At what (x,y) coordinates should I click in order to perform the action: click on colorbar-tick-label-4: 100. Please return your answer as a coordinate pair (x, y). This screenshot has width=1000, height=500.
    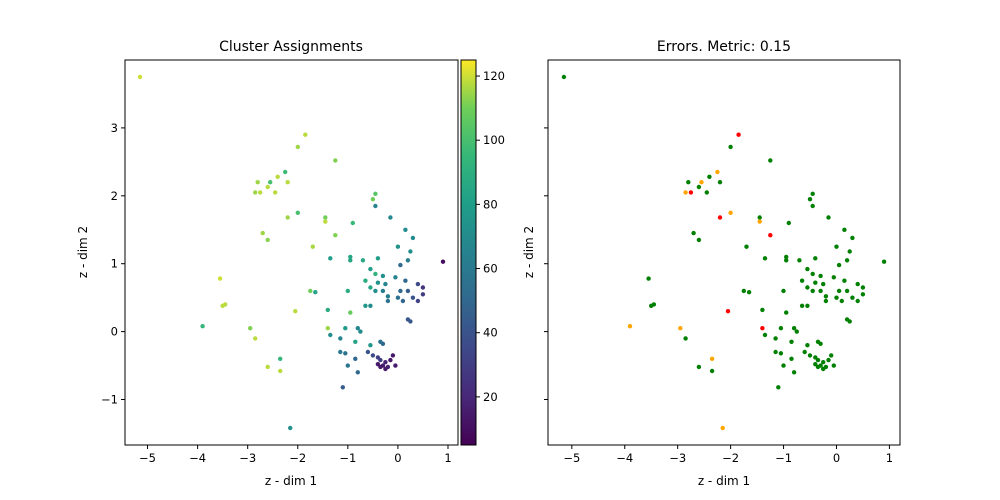
    Looking at the image, I should click on (494, 140).